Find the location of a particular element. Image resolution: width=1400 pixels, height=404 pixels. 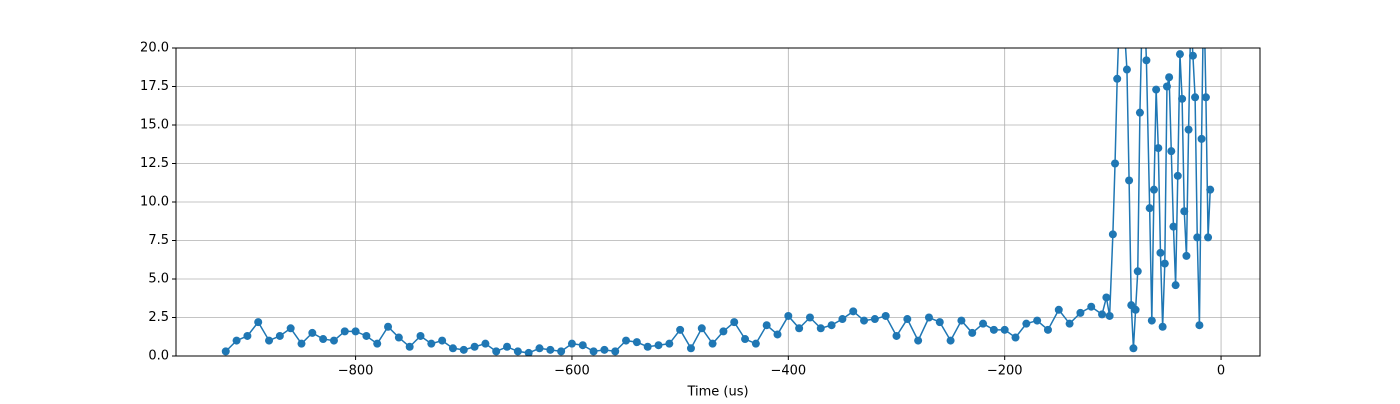

x-axis-label: Time (us) is located at coordinates (717, 392).